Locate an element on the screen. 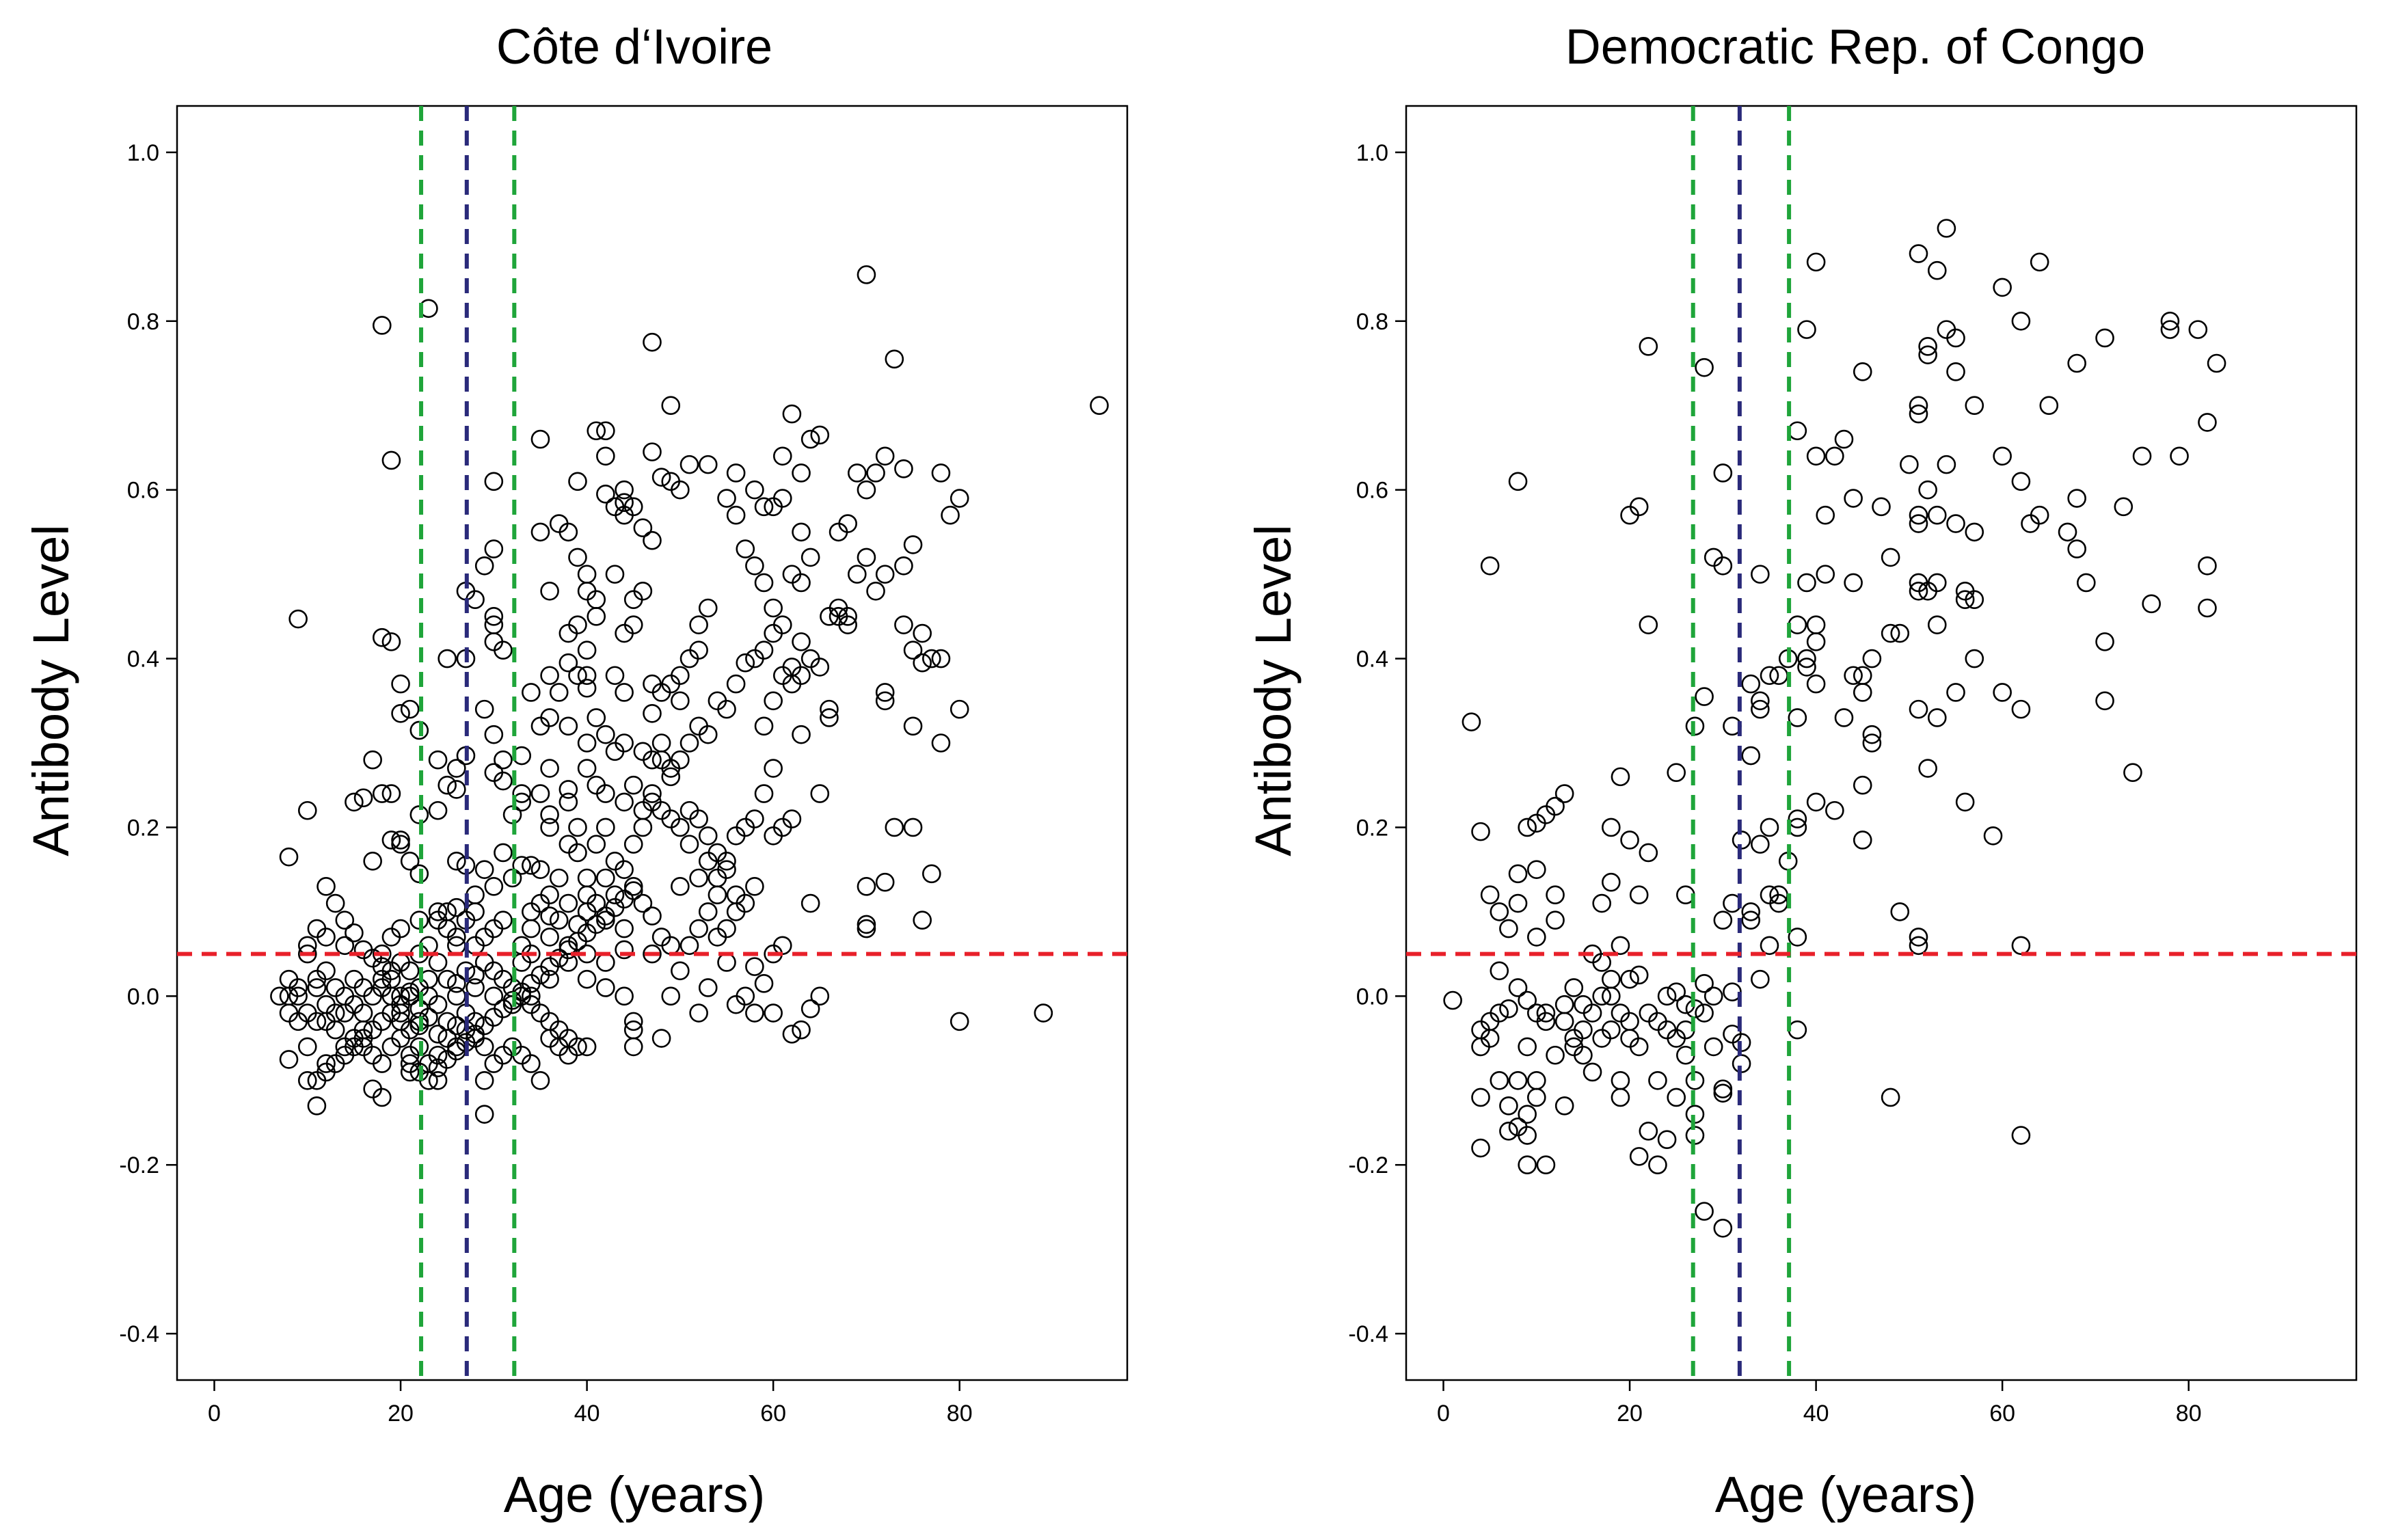  y-tick-label: 0.6 is located at coordinates (1372, 491).